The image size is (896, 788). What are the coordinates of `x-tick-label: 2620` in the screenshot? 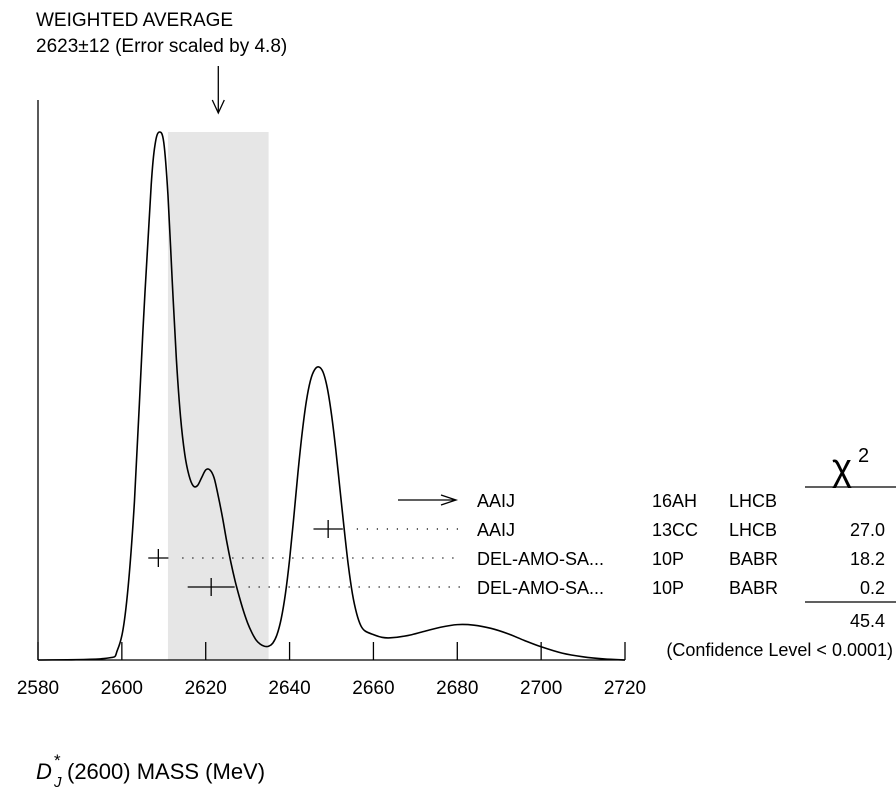 It's located at (206, 688).